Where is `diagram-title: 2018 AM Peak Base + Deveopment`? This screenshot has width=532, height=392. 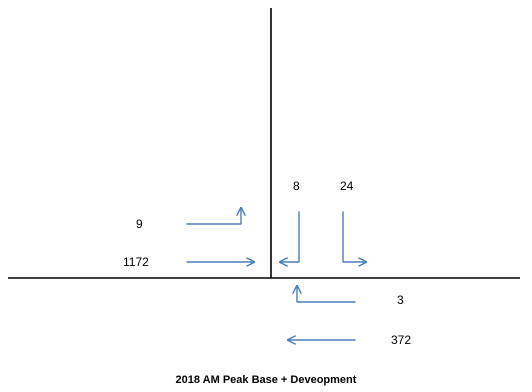 diagram-title: 2018 AM Peak Base + Deveopment is located at coordinates (266, 380).